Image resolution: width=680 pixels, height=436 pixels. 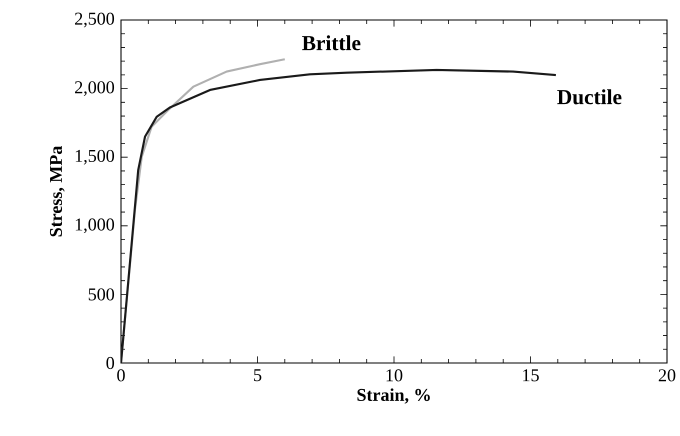 I want to click on y-tick-label: 1,500, so click(x=95, y=157).